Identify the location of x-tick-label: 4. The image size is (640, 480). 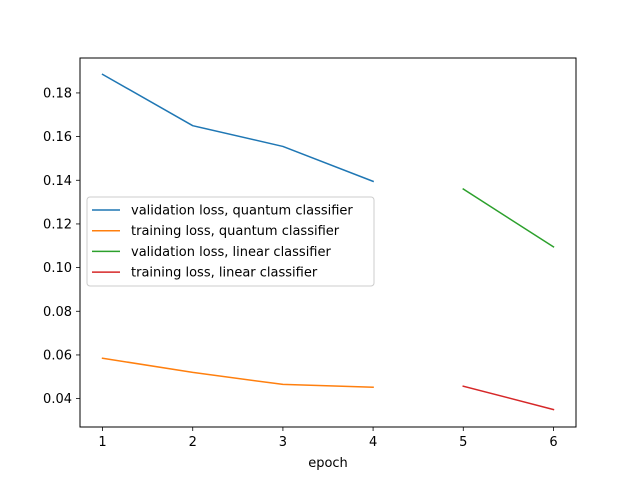
(373, 442).